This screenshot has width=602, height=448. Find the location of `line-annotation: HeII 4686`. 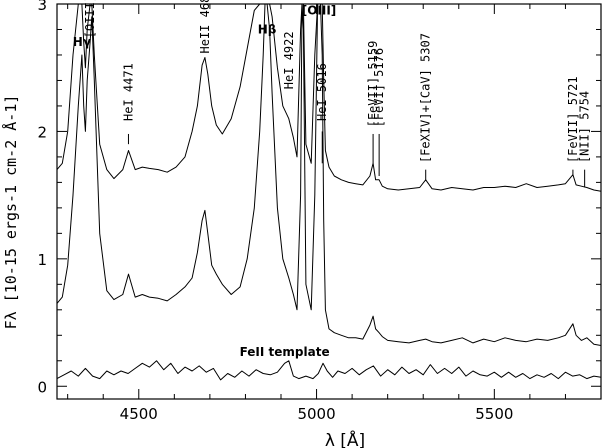

line-annotation: HeII 4686 is located at coordinates (205, 27).